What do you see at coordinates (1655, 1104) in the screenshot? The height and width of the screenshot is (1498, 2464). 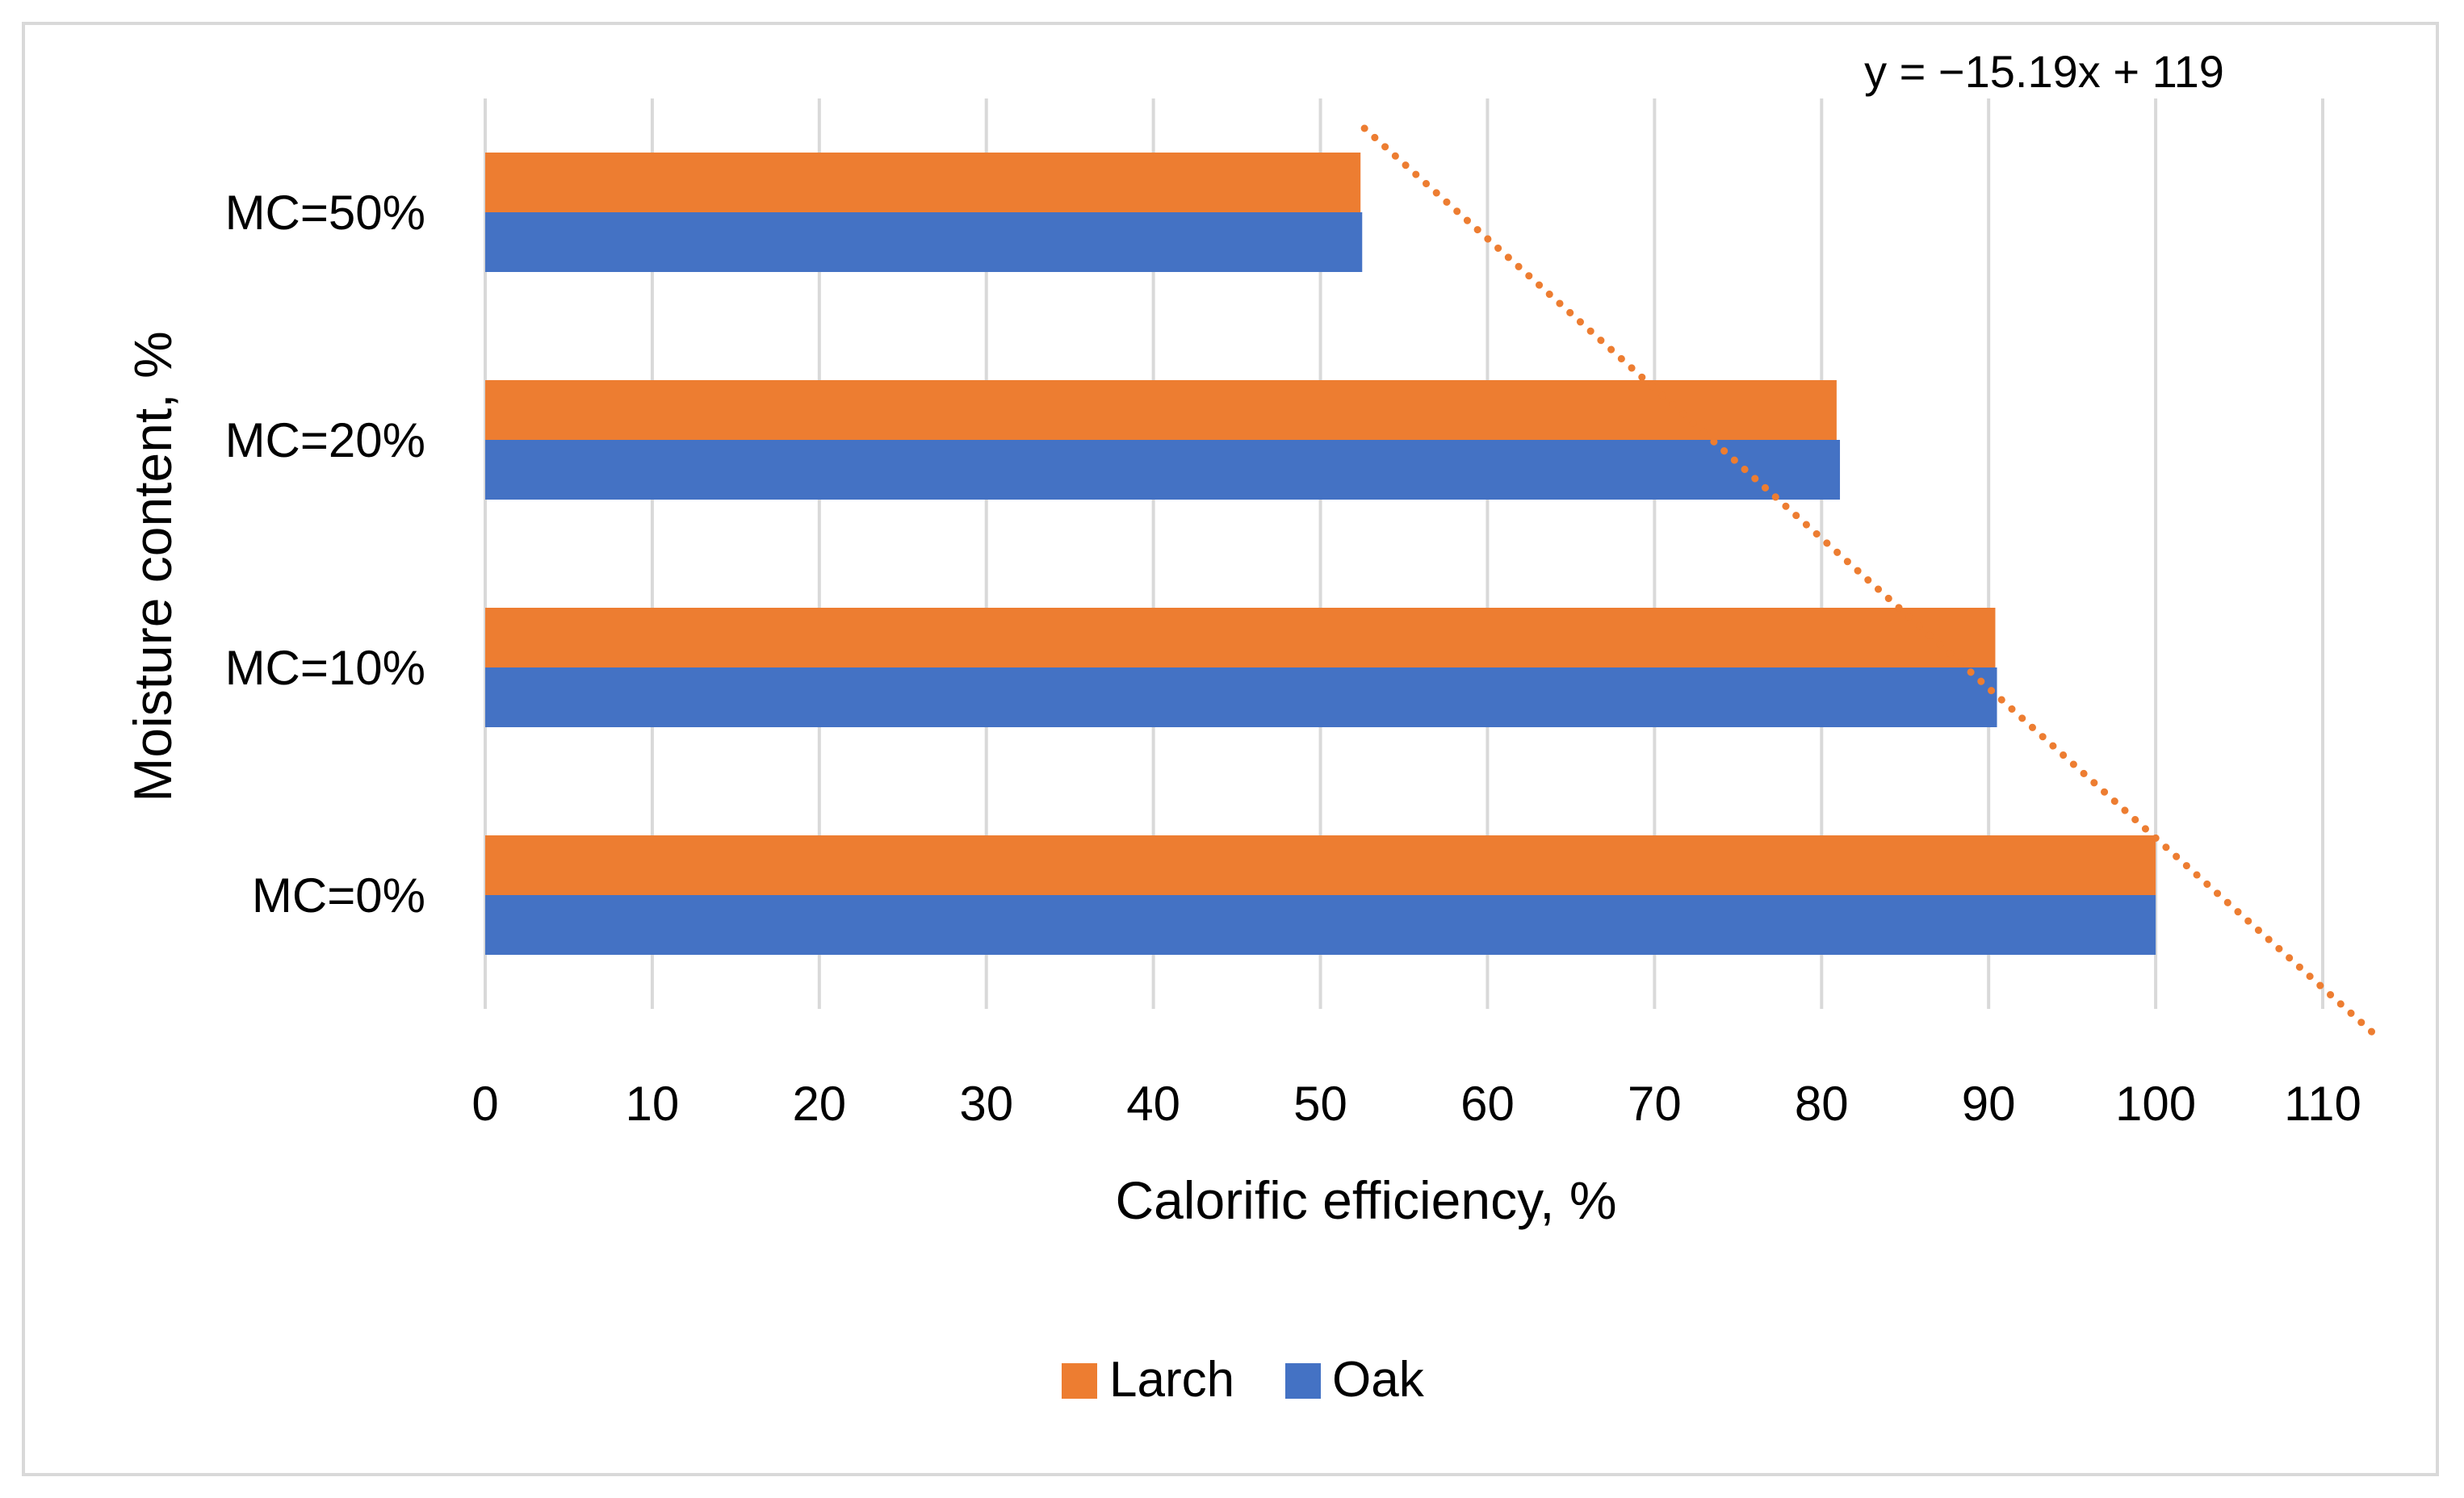 I see `x-tick-label: 70` at bounding box center [1655, 1104].